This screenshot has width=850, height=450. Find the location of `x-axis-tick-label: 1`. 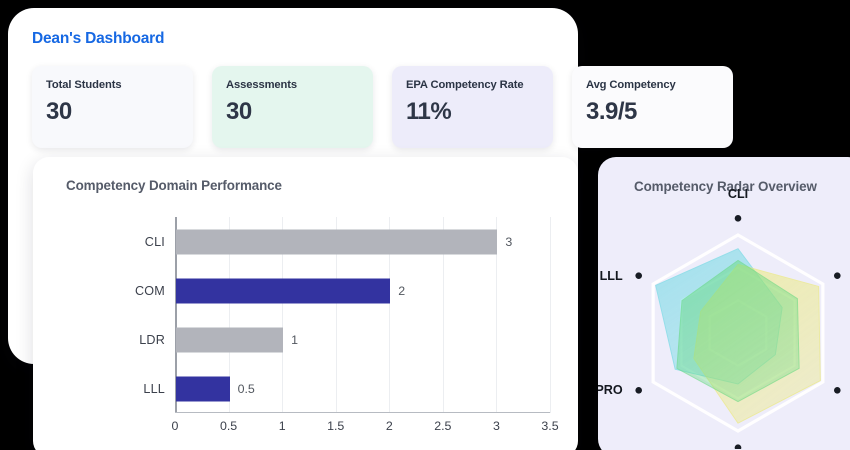

x-axis-tick-label: 1 is located at coordinates (282, 426).